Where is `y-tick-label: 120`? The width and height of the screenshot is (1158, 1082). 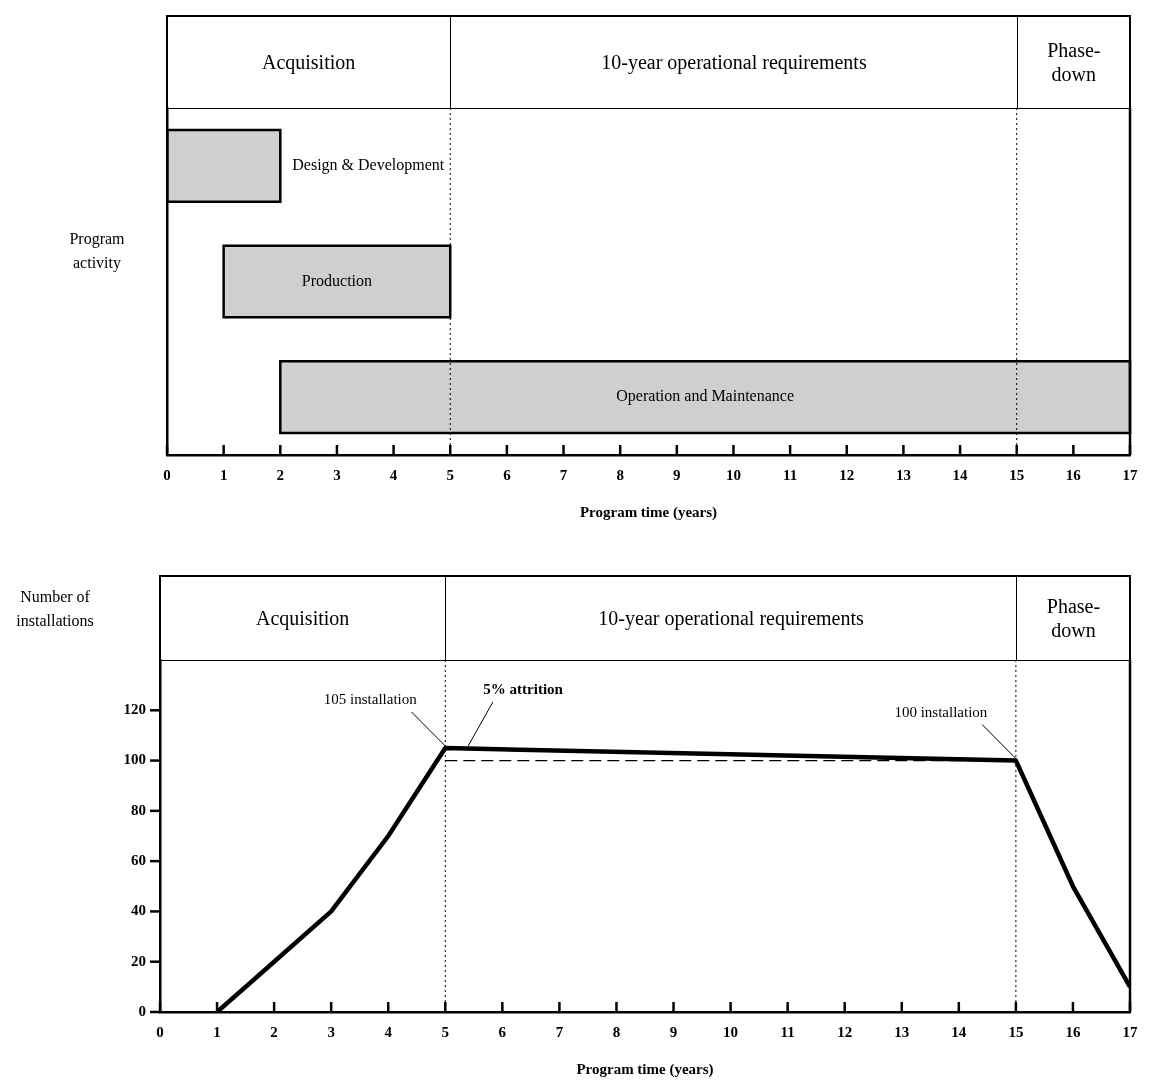
y-tick-label: 120 is located at coordinates (134, 709).